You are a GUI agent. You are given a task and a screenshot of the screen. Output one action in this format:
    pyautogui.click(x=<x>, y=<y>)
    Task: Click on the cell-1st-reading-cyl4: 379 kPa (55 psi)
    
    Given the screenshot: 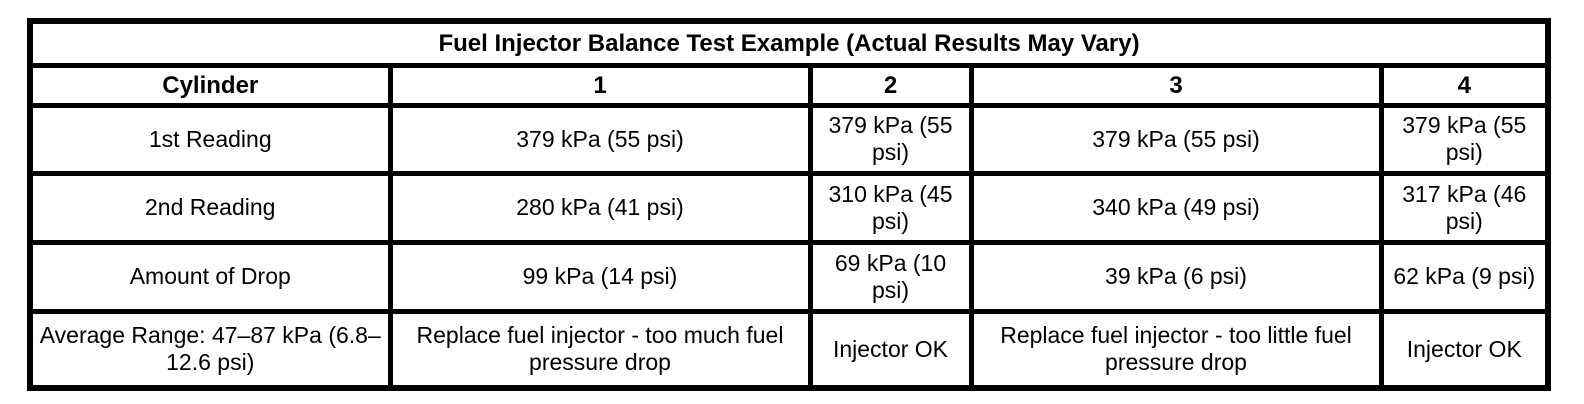 What is the action you would take?
    pyautogui.click(x=1464, y=139)
    